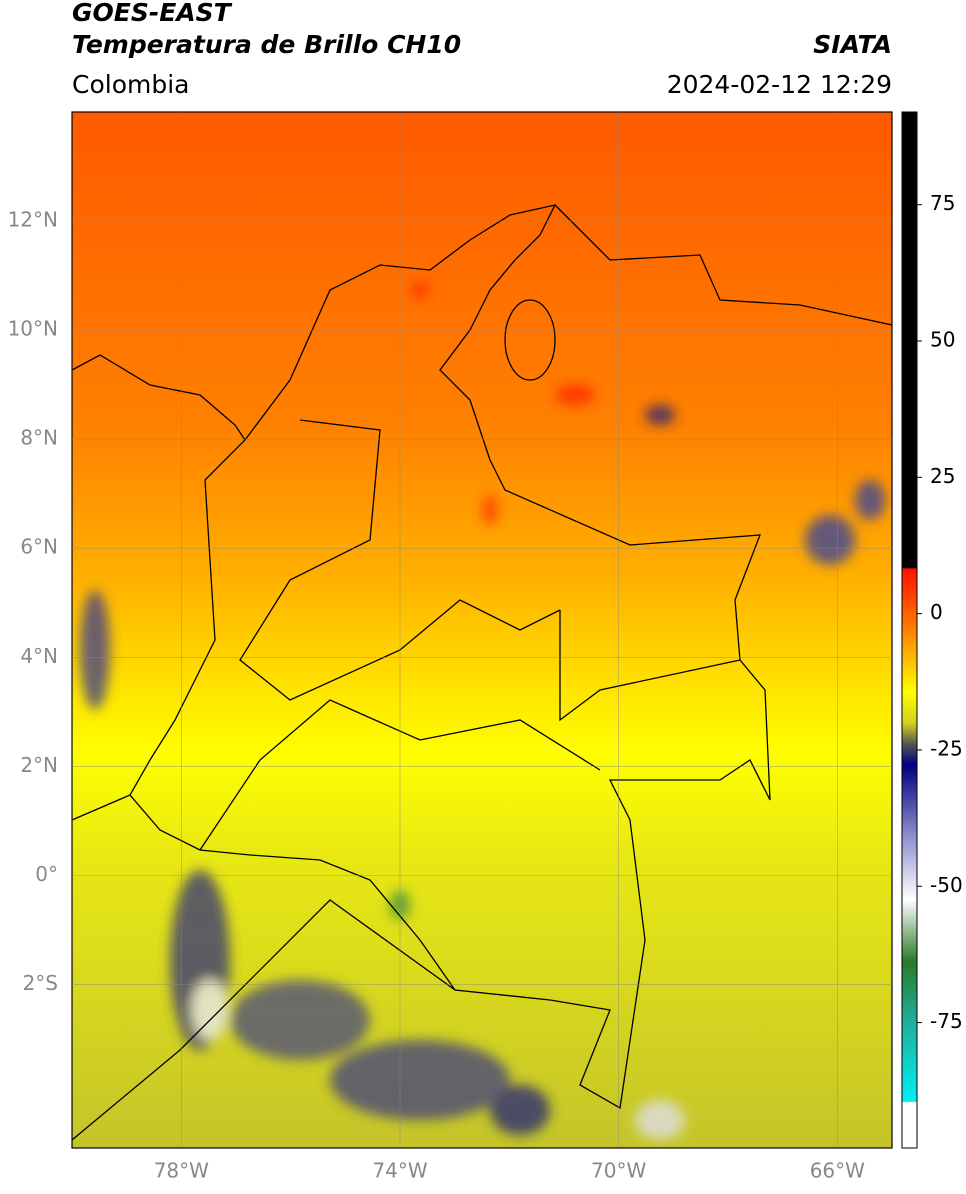  What do you see at coordinates (618, 1171) in the screenshot?
I see `lon-label: 70°W` at bounding box center [618, 1171].